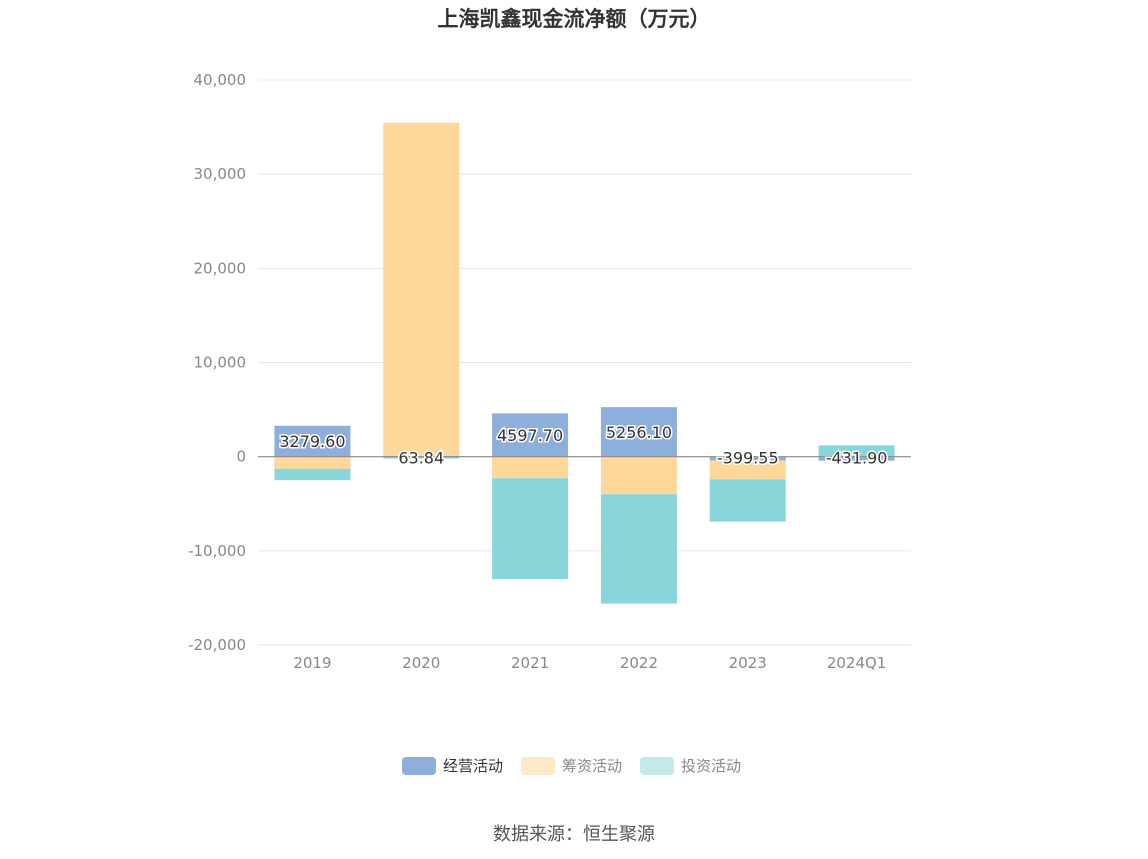 Image resolution: width=1148 pixels, height=859 pixels. What do you see at coordinates (220, 363) in the screenshot?
I see `y-tick-label: 10,000` at bounding box center [220, 363].